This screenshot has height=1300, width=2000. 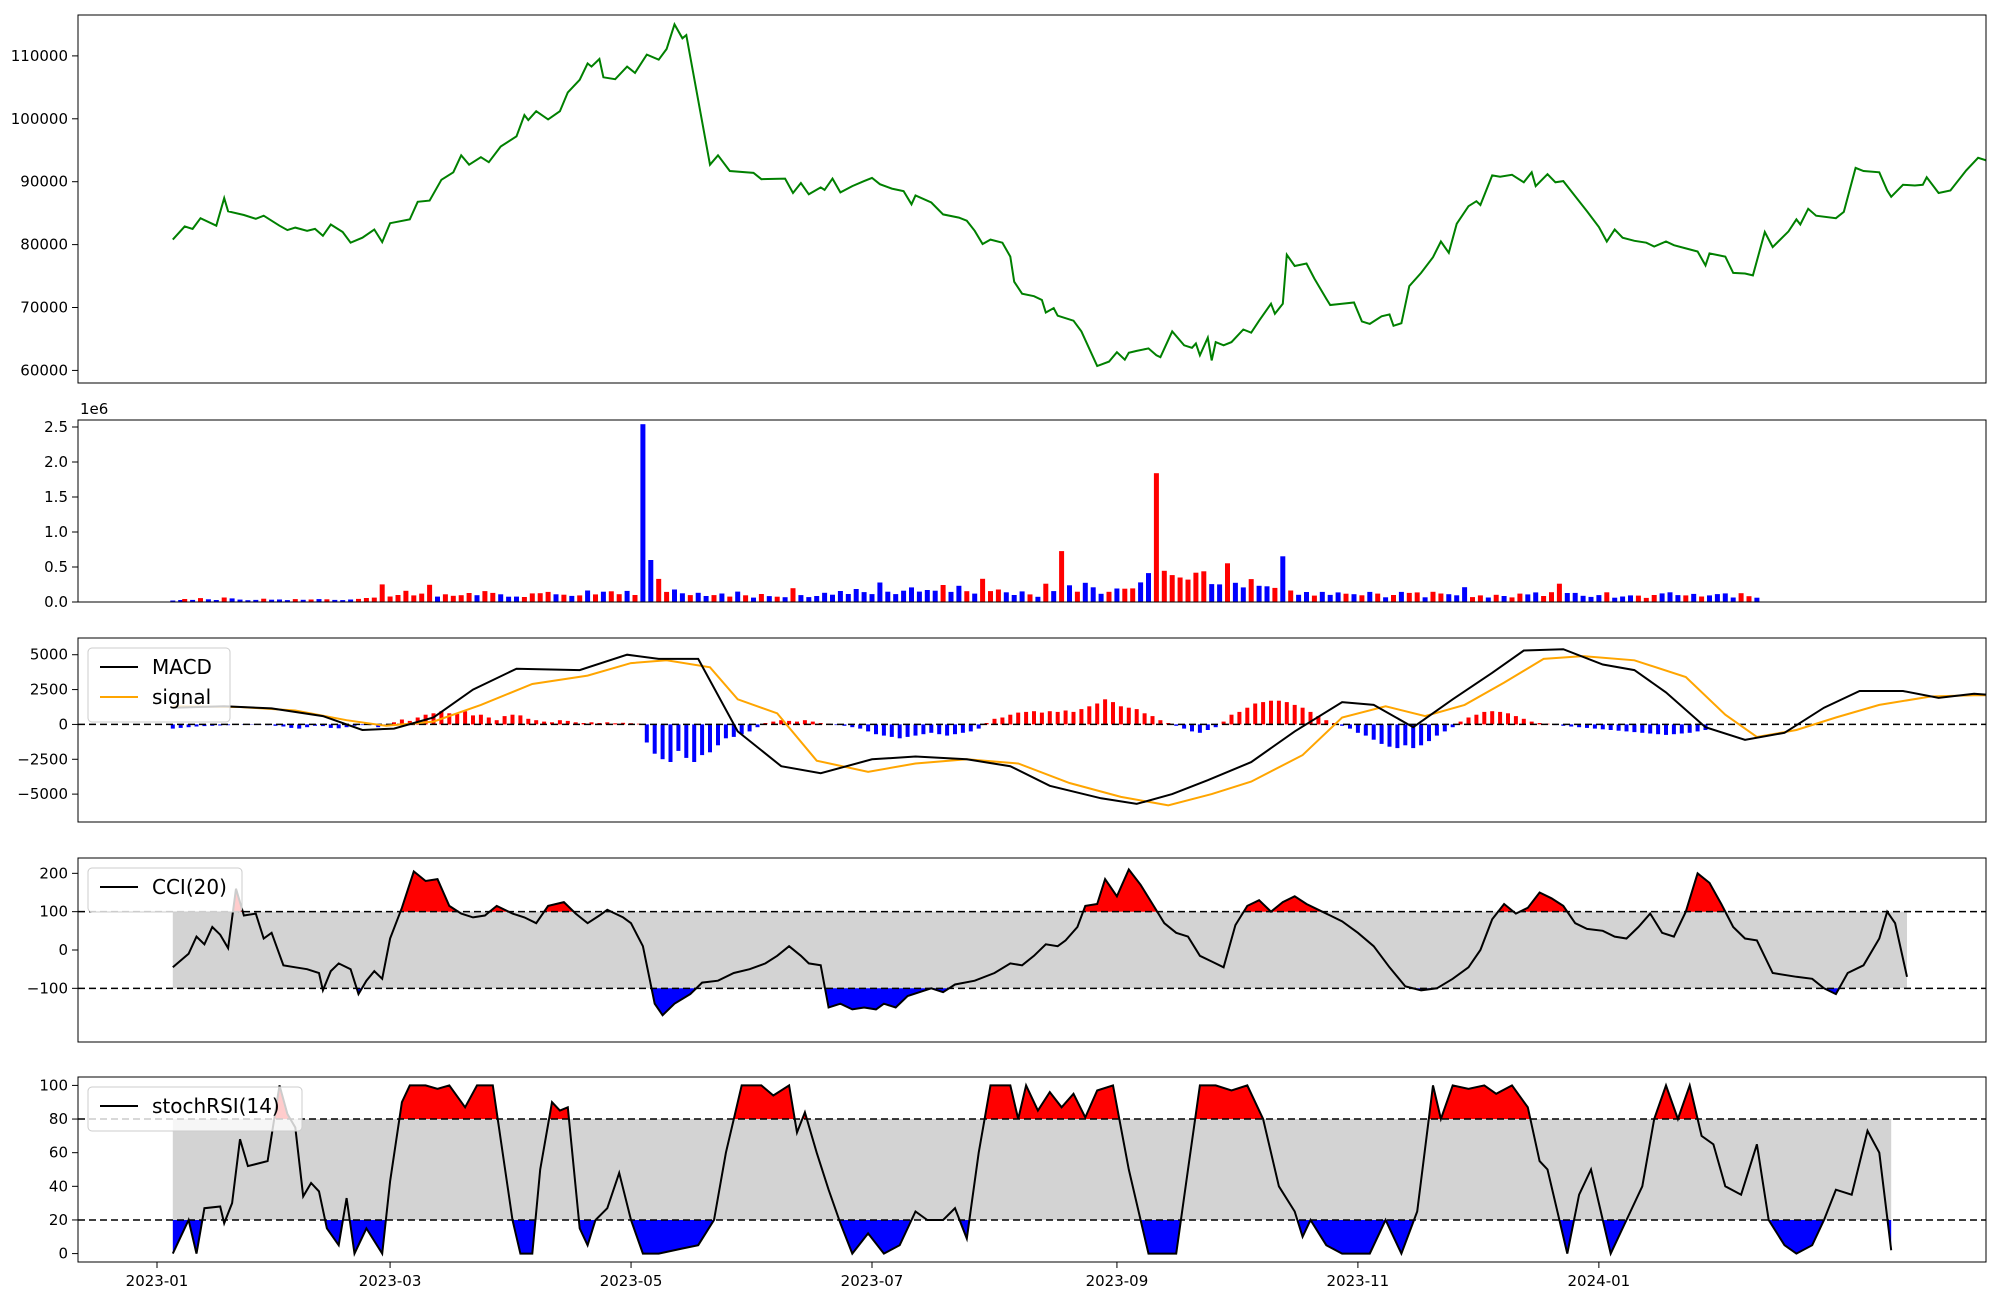 I want to click on stochrsi-y-axis: 0 20 40 60 80 100, so click(x=58, y=1169).